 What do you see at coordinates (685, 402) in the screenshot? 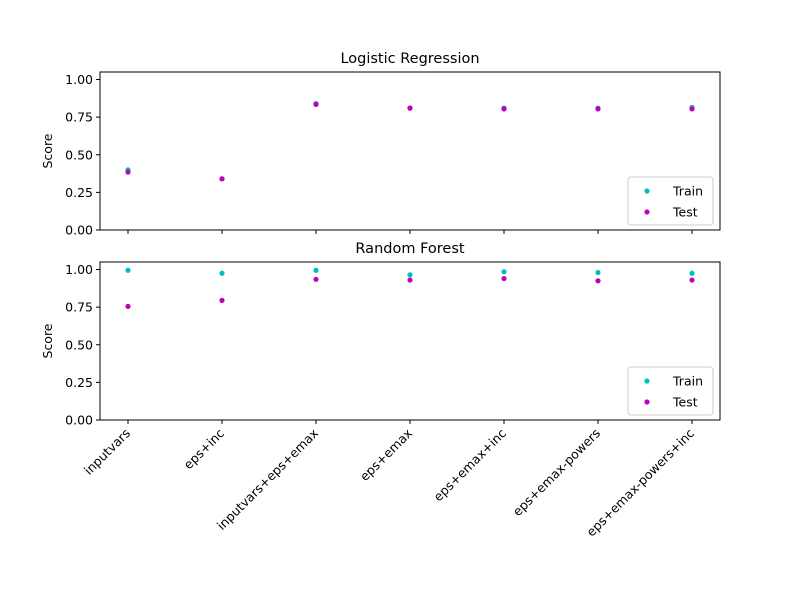
I see `random-forest-legend-label: Test` at bounding box center [685, 402].